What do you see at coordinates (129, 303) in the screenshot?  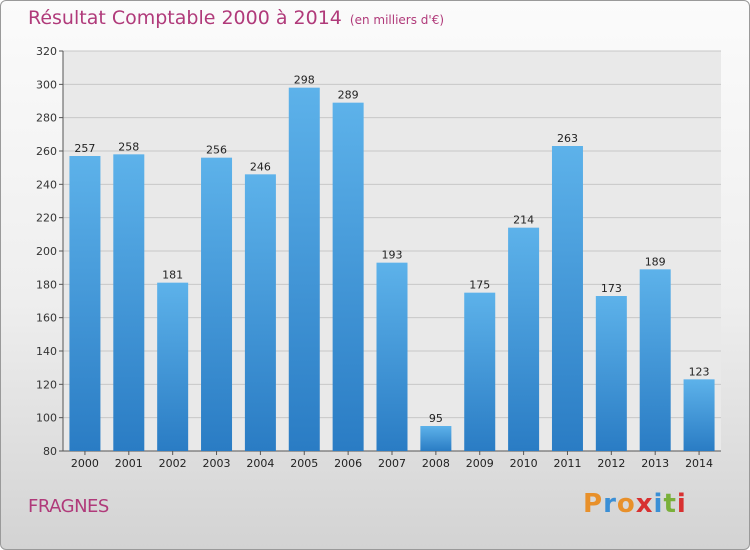 I see `bar-2001` at bounding box center [129, 303].